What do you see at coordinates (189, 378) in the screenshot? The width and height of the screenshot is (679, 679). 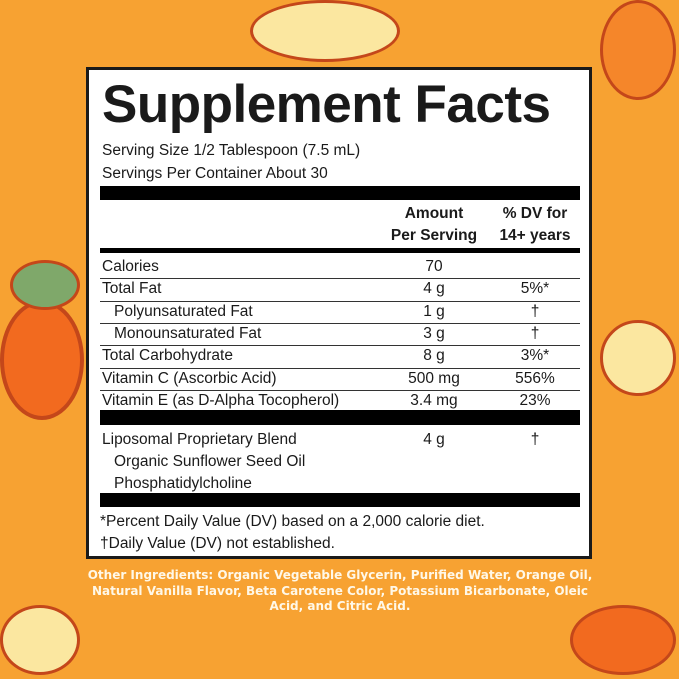 I see `row-label: Vitamin C (Ascorbic Acid)` at bounding box center [189, 378].